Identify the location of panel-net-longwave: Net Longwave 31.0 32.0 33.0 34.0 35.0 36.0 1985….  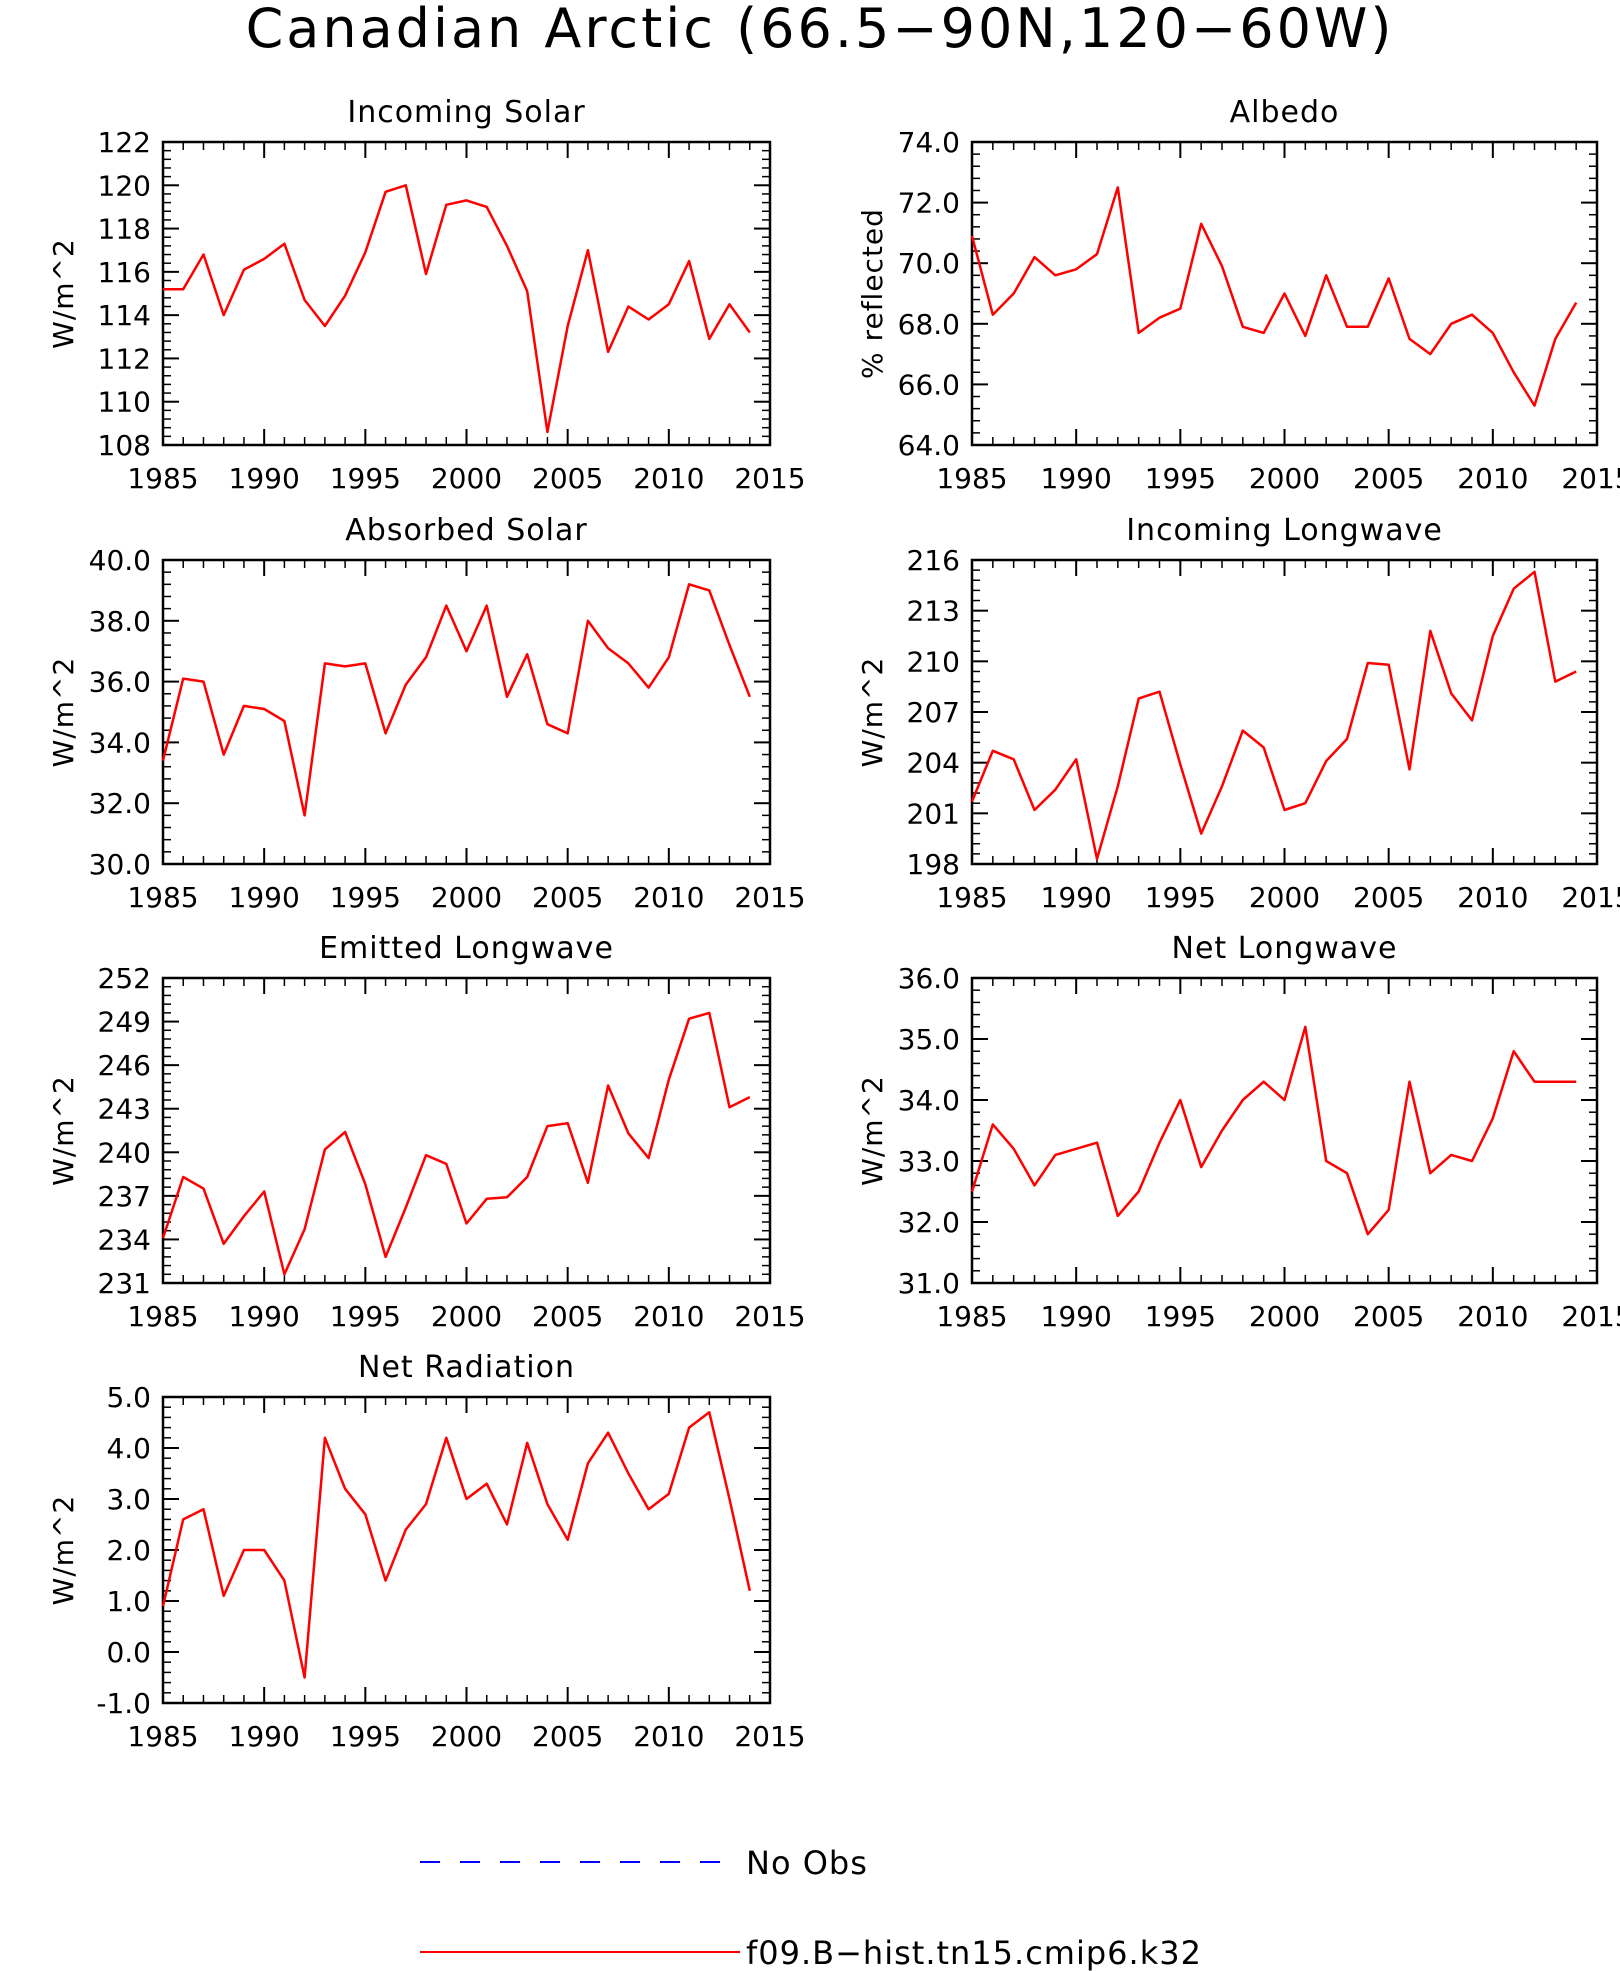
(1238, 1132).